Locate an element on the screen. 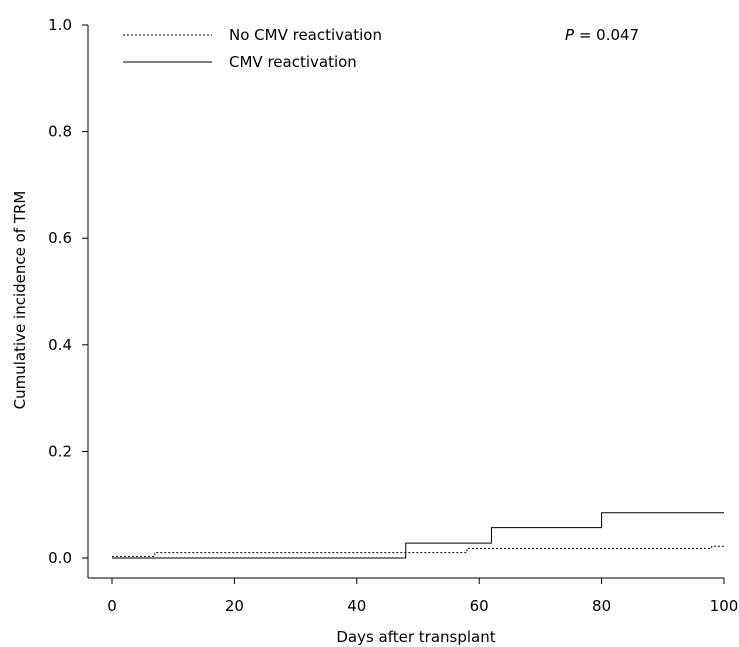 This screenshot has width=739, height=647. x-tick-label-1: 20 is located at coordinates (234, 606).